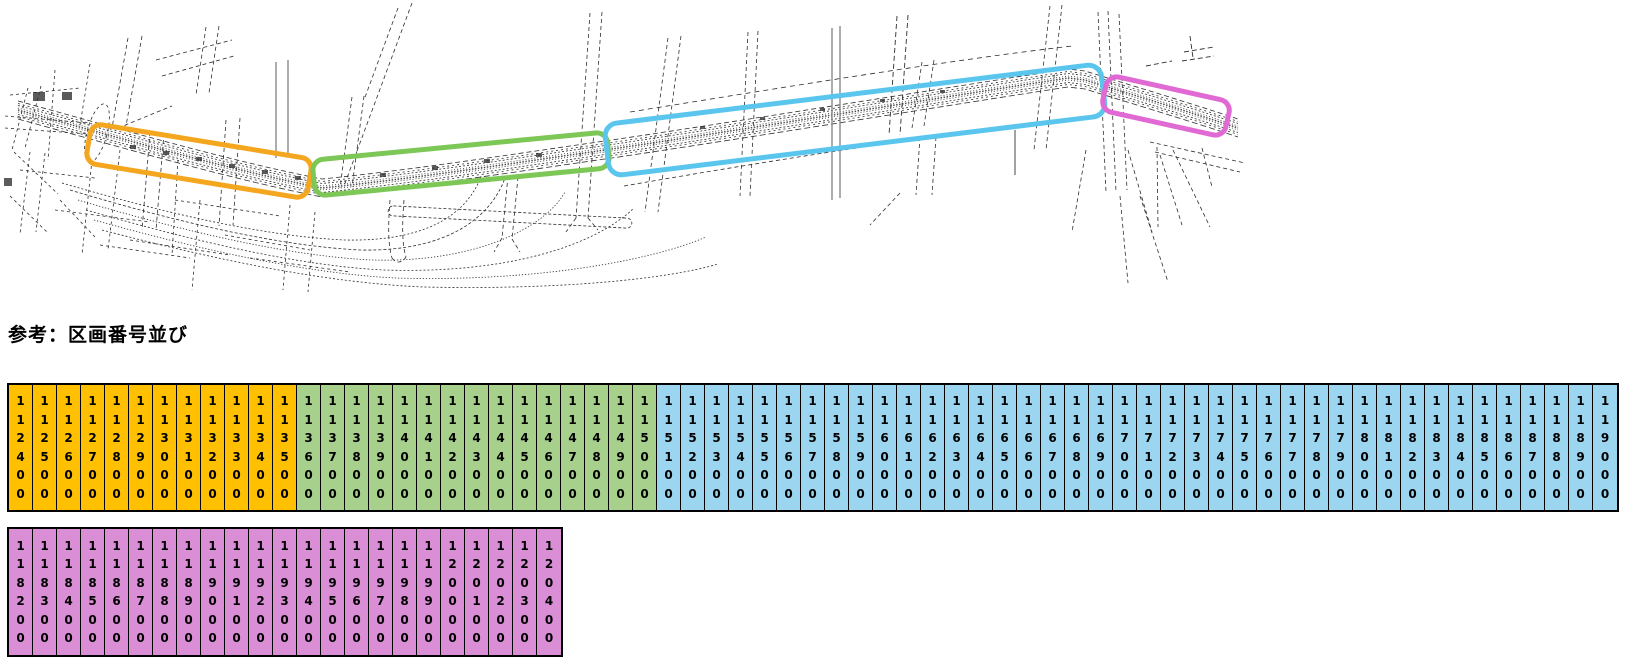 The height and width of the screenshot is (660, 1625). Describe the element at coordinates (474, 138) in the screenshot. I see `corridor-marks` at that location.